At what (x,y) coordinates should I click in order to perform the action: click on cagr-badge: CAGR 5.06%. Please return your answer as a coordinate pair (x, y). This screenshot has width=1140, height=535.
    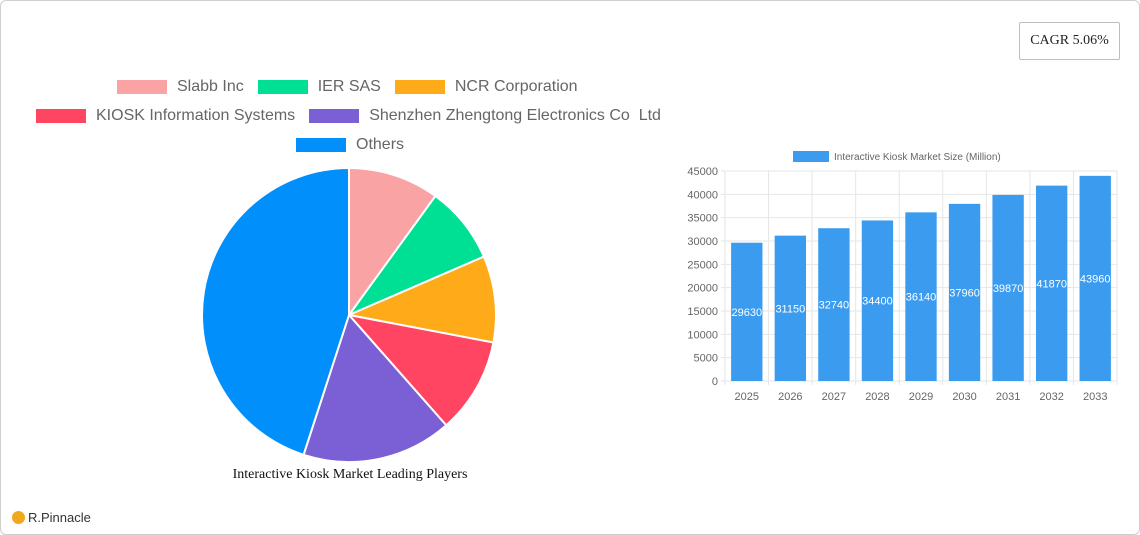
    Looking at the image, I should click on (1069, 41).